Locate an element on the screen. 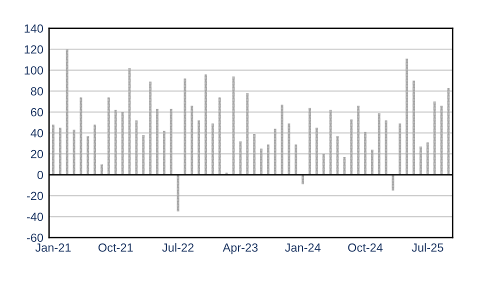  x-tick-label: Jul-22 is located at coordinates (178, 247).